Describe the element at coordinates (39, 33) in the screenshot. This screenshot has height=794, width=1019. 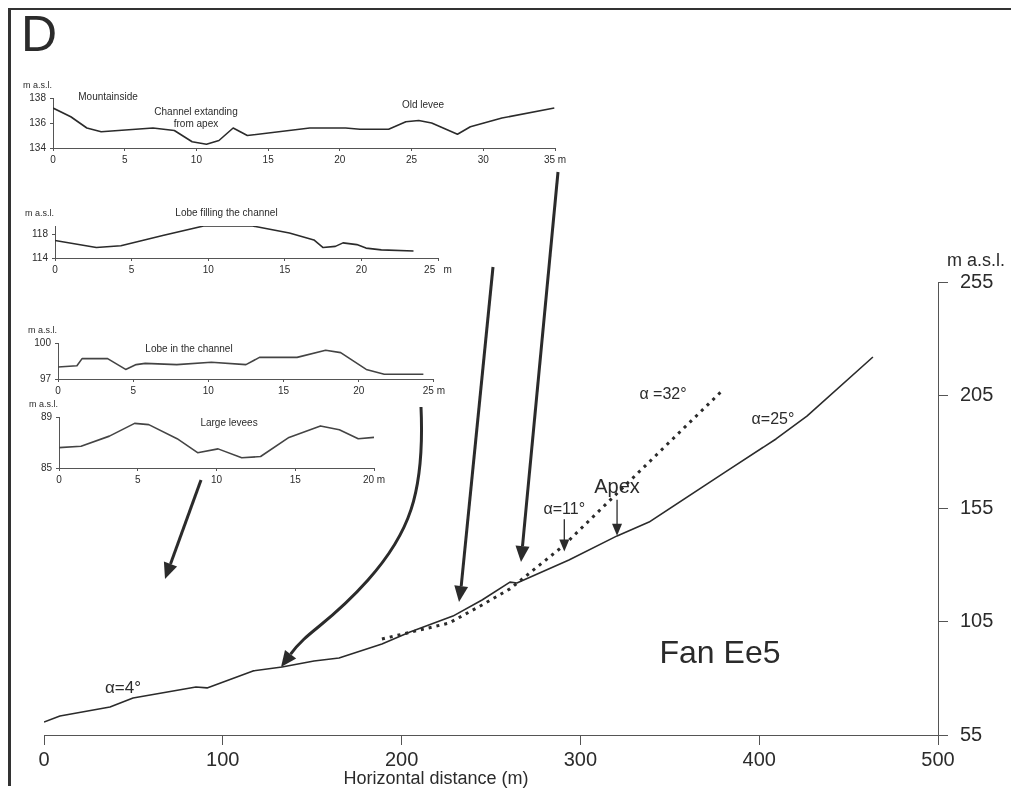
I see `text: D` at that location.